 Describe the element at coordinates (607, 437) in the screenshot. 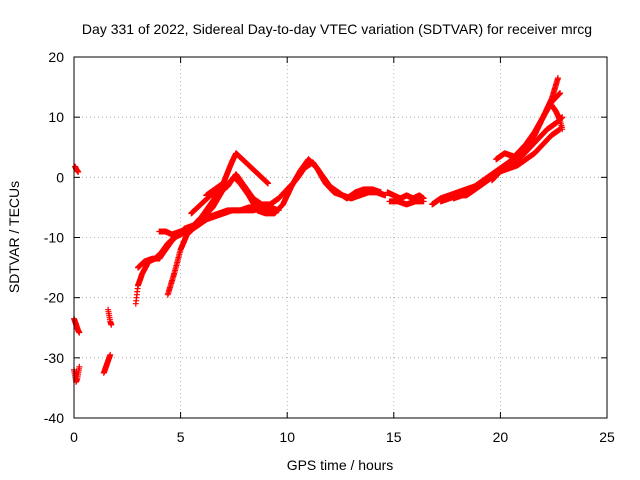

I see `x-tick-label: 25` at that location.